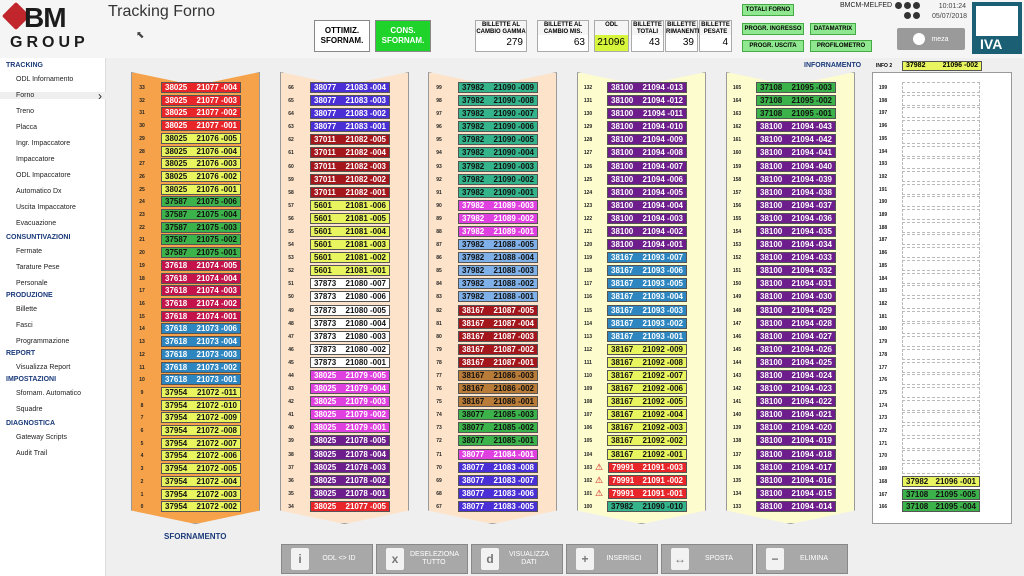 The image size is (1024, 576). I want to click on billet-row: 123 38100 21094 -004, so click(641, 205).